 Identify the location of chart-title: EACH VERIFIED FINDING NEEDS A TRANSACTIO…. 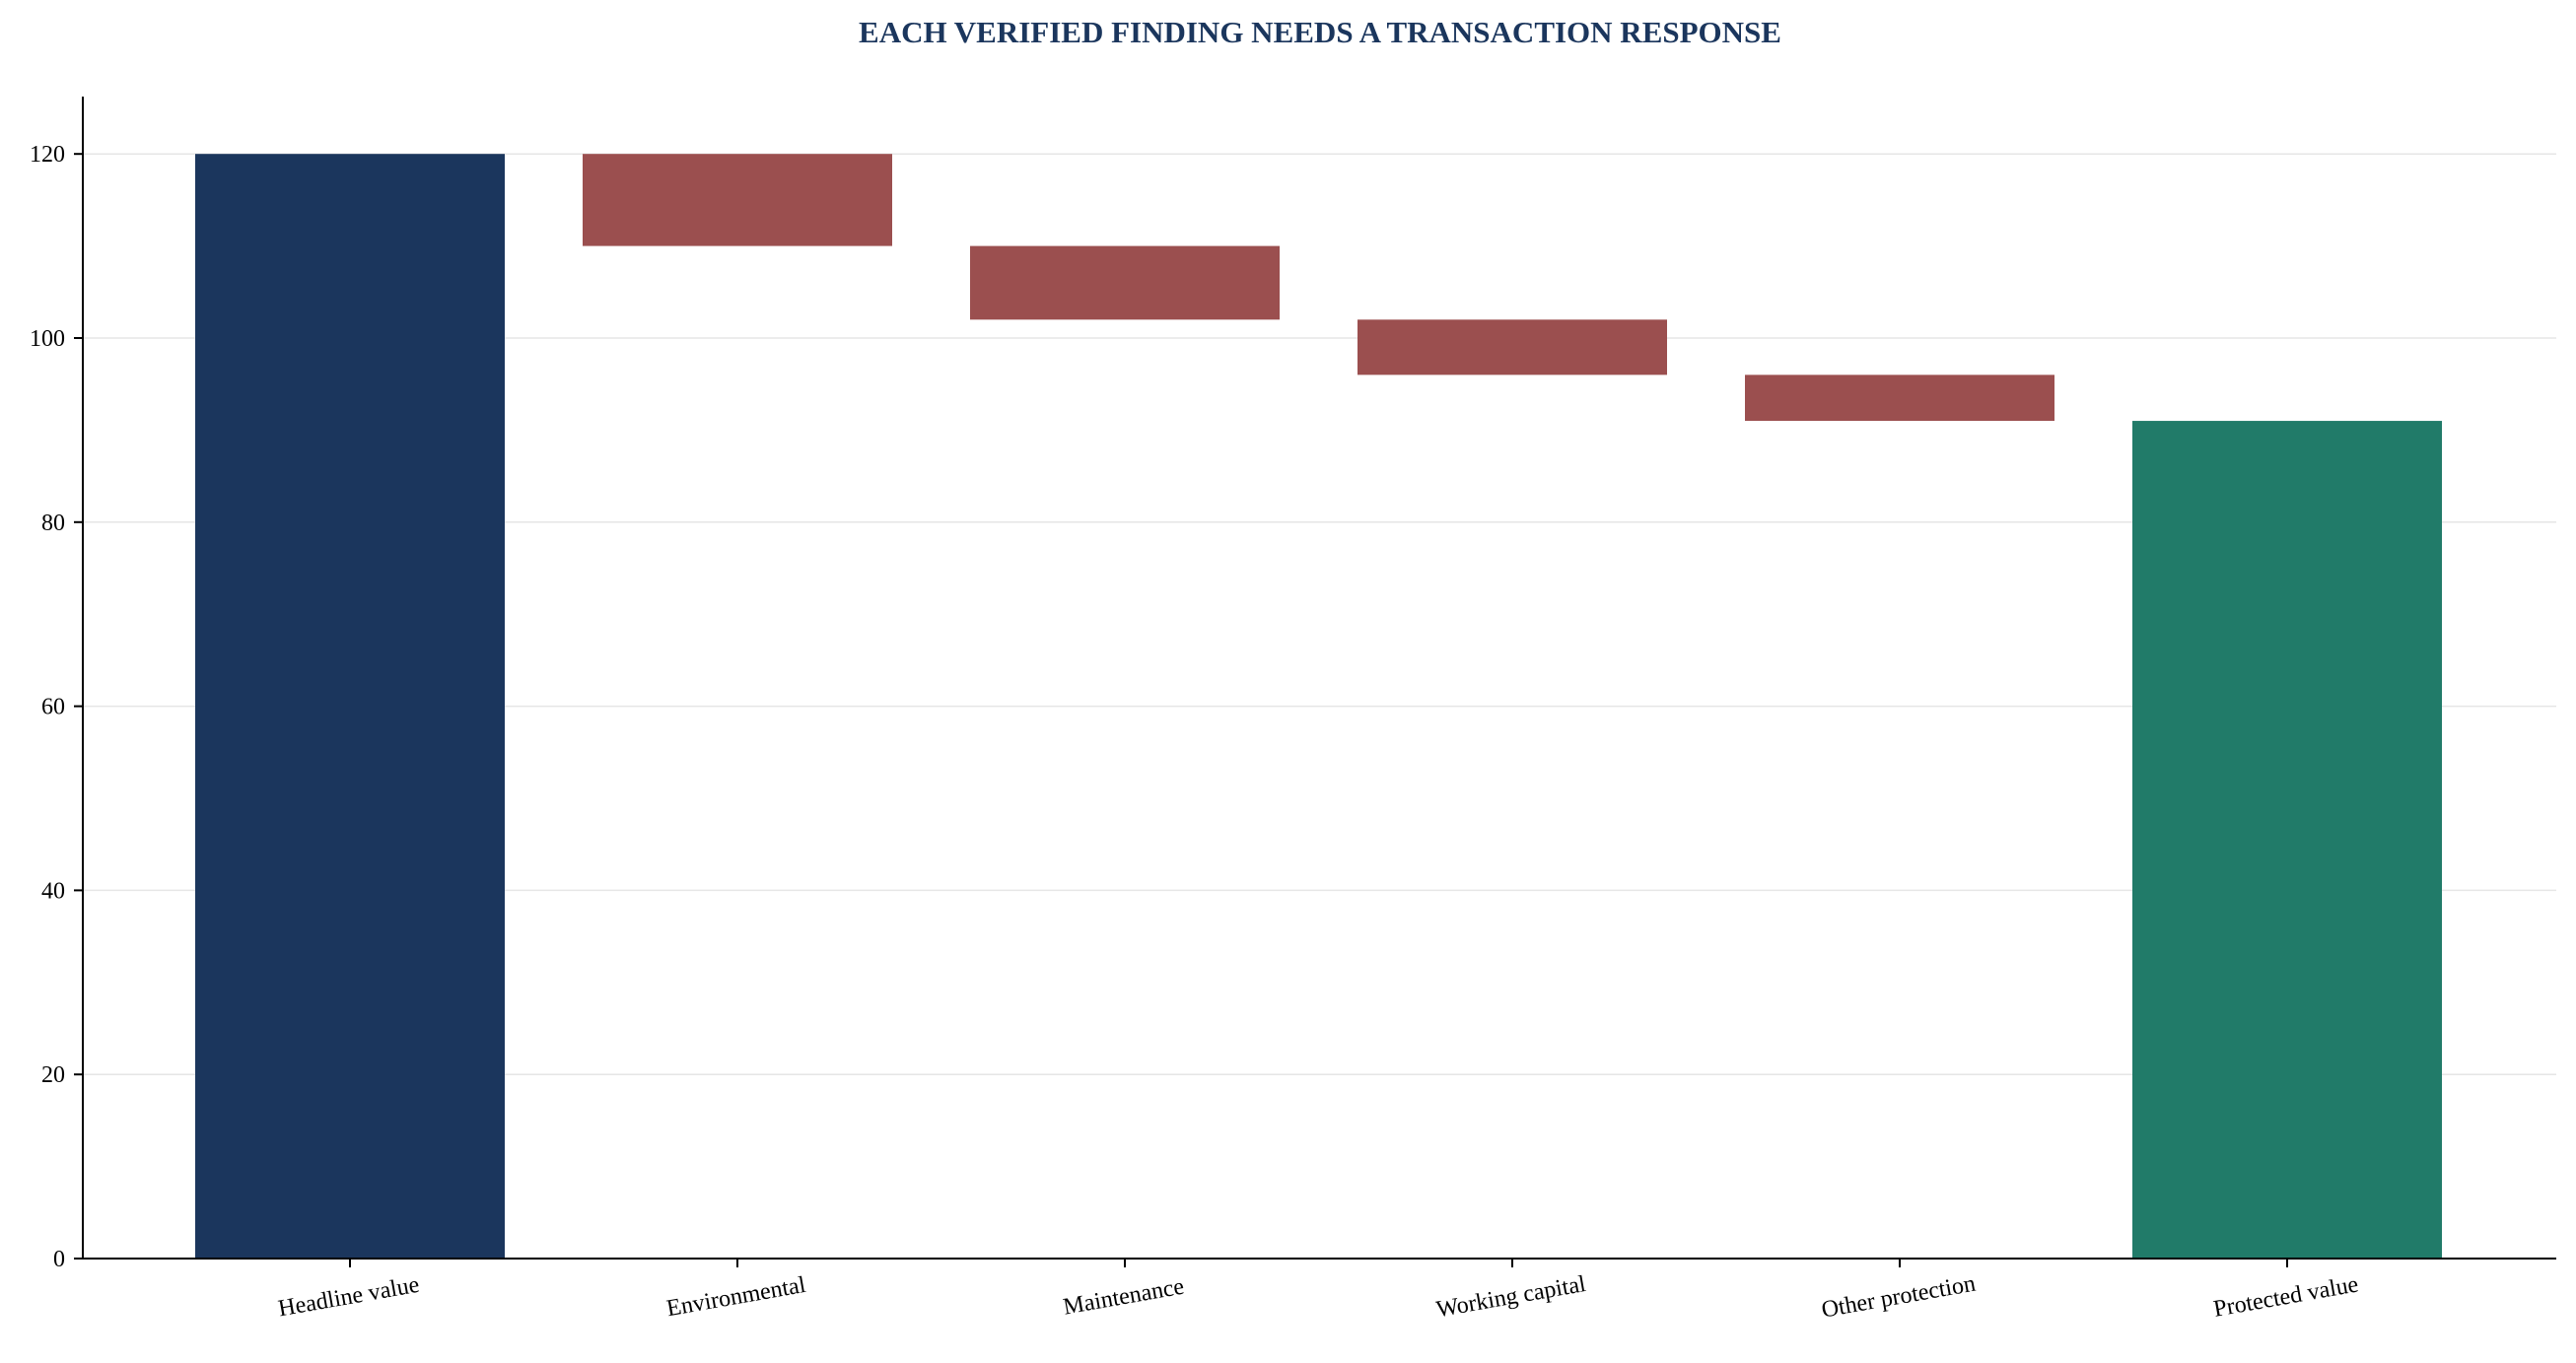
(1320, 32).